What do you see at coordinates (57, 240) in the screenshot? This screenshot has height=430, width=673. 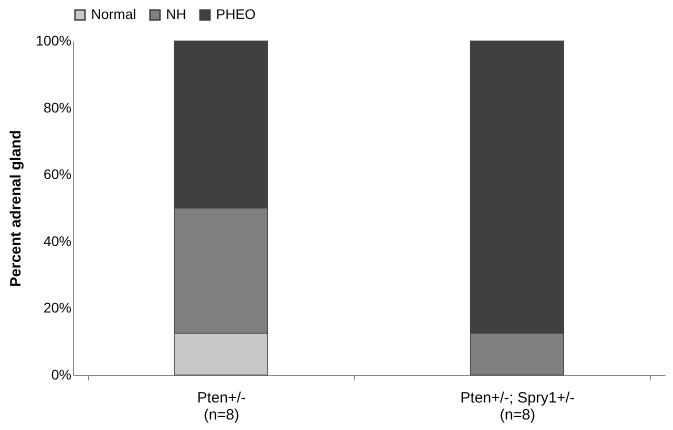 I see `y-tick-label: 40%` at bounding box center [57, 240].